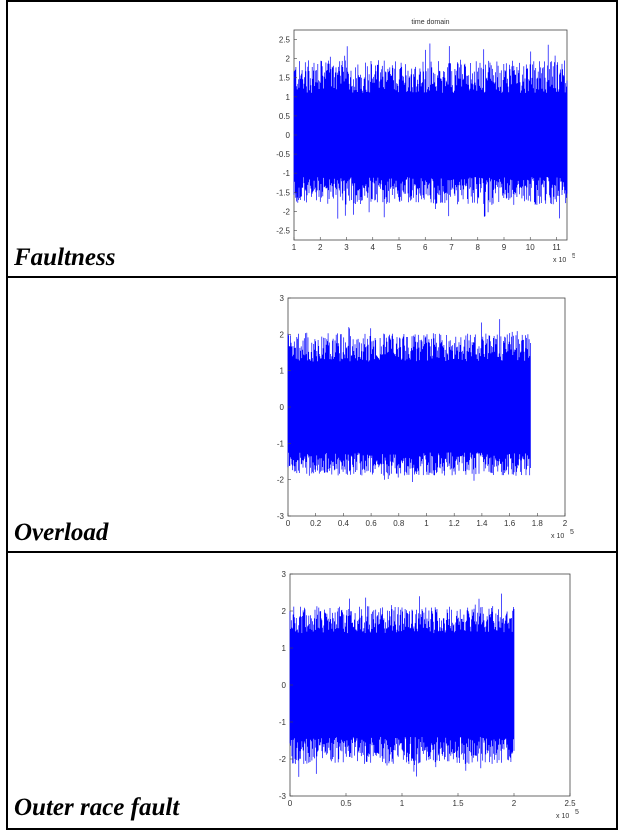 The image size is (624, 830). Describe the element at coordinates (570, 803) in the screenshot. I see `x-tick-label: 2.5` at that location.